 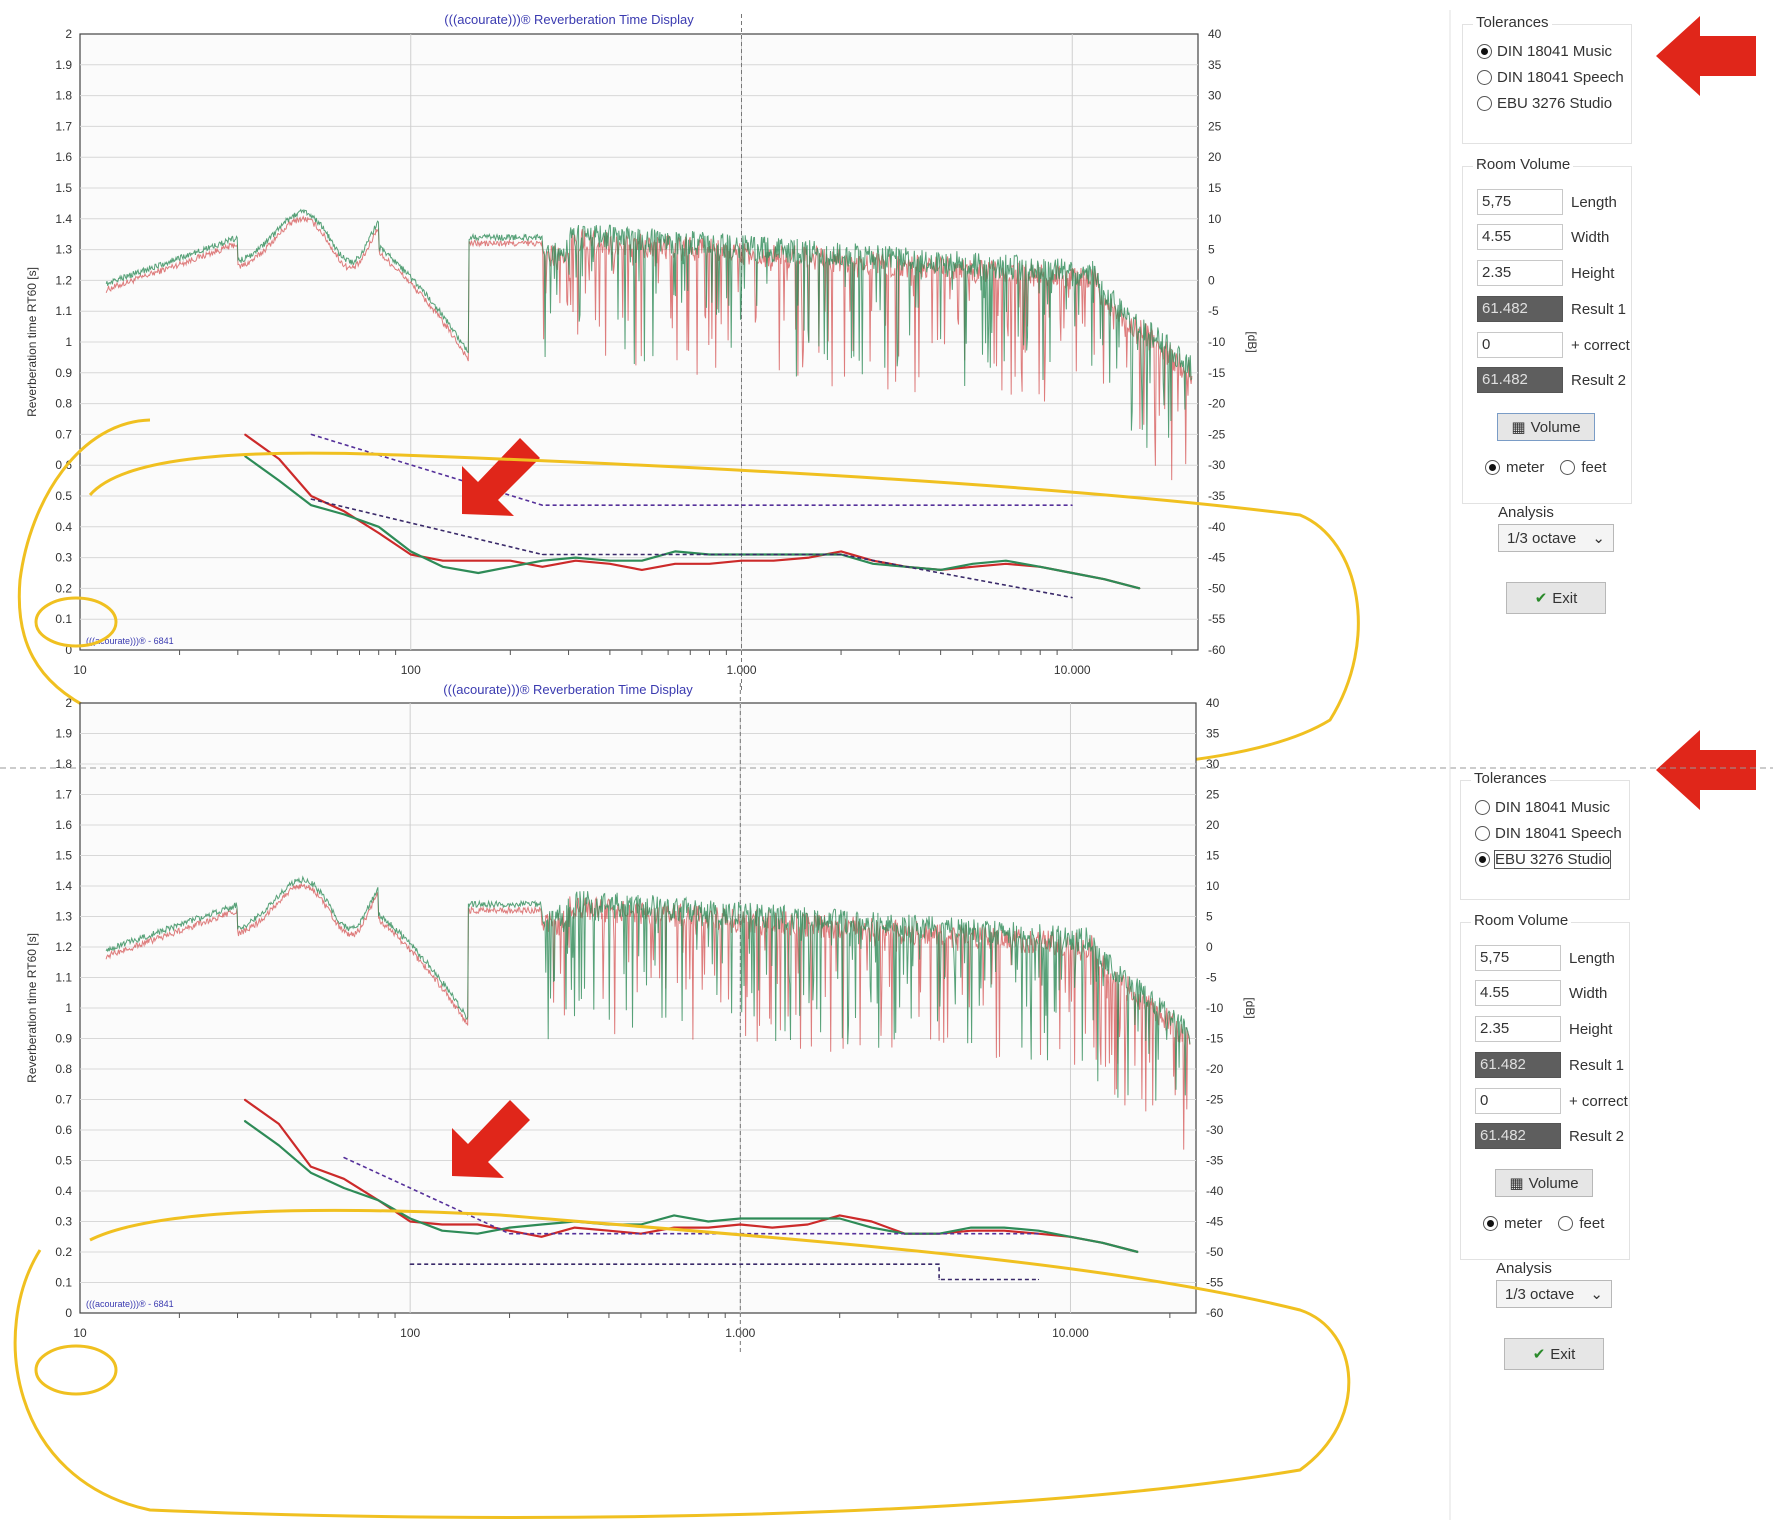 I want to click on chevron-down-icon: ⌄, so click(x=1596, y=1294).